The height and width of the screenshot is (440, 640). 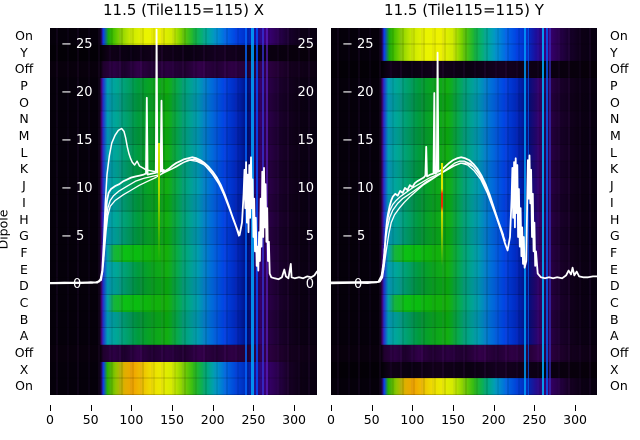 What do you see at coordinates (24, 269) in the screenshot?
I see `row-label-e-14: E` at bounding box center [24, 269].